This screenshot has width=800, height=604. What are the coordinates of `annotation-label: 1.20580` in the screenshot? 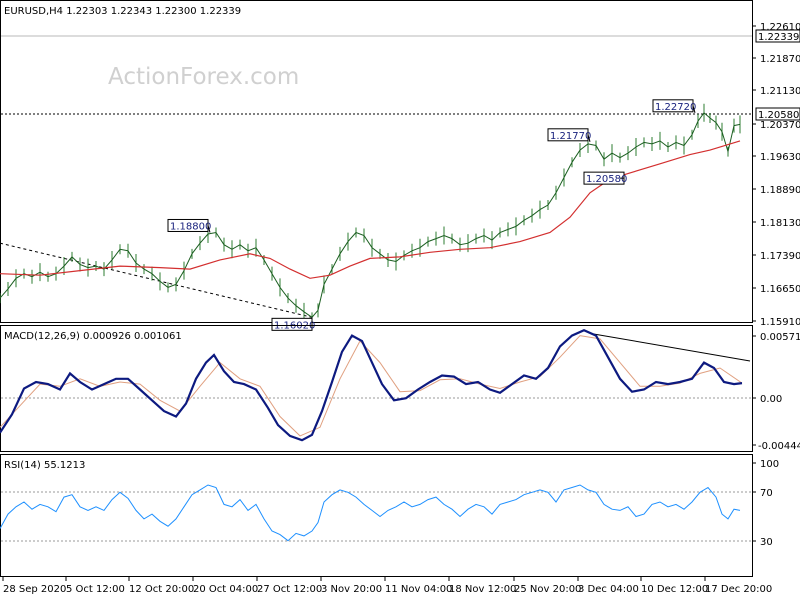 It's located at (606, 179).